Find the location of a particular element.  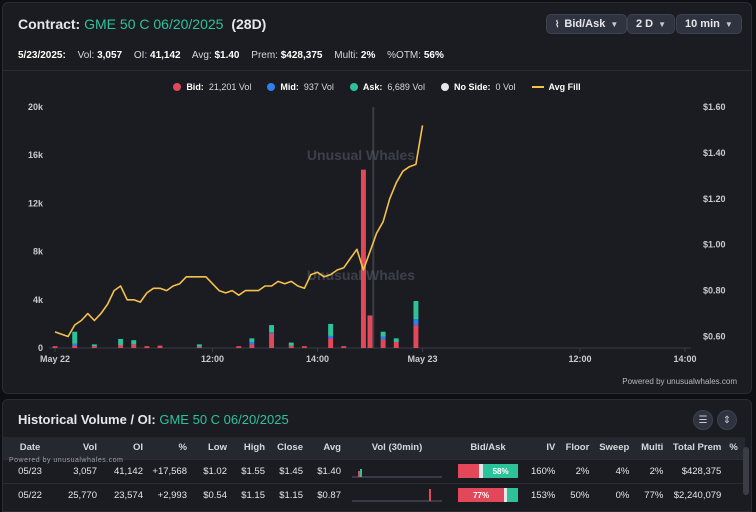

col-floor: Floor is located at coordinates (576, 448).